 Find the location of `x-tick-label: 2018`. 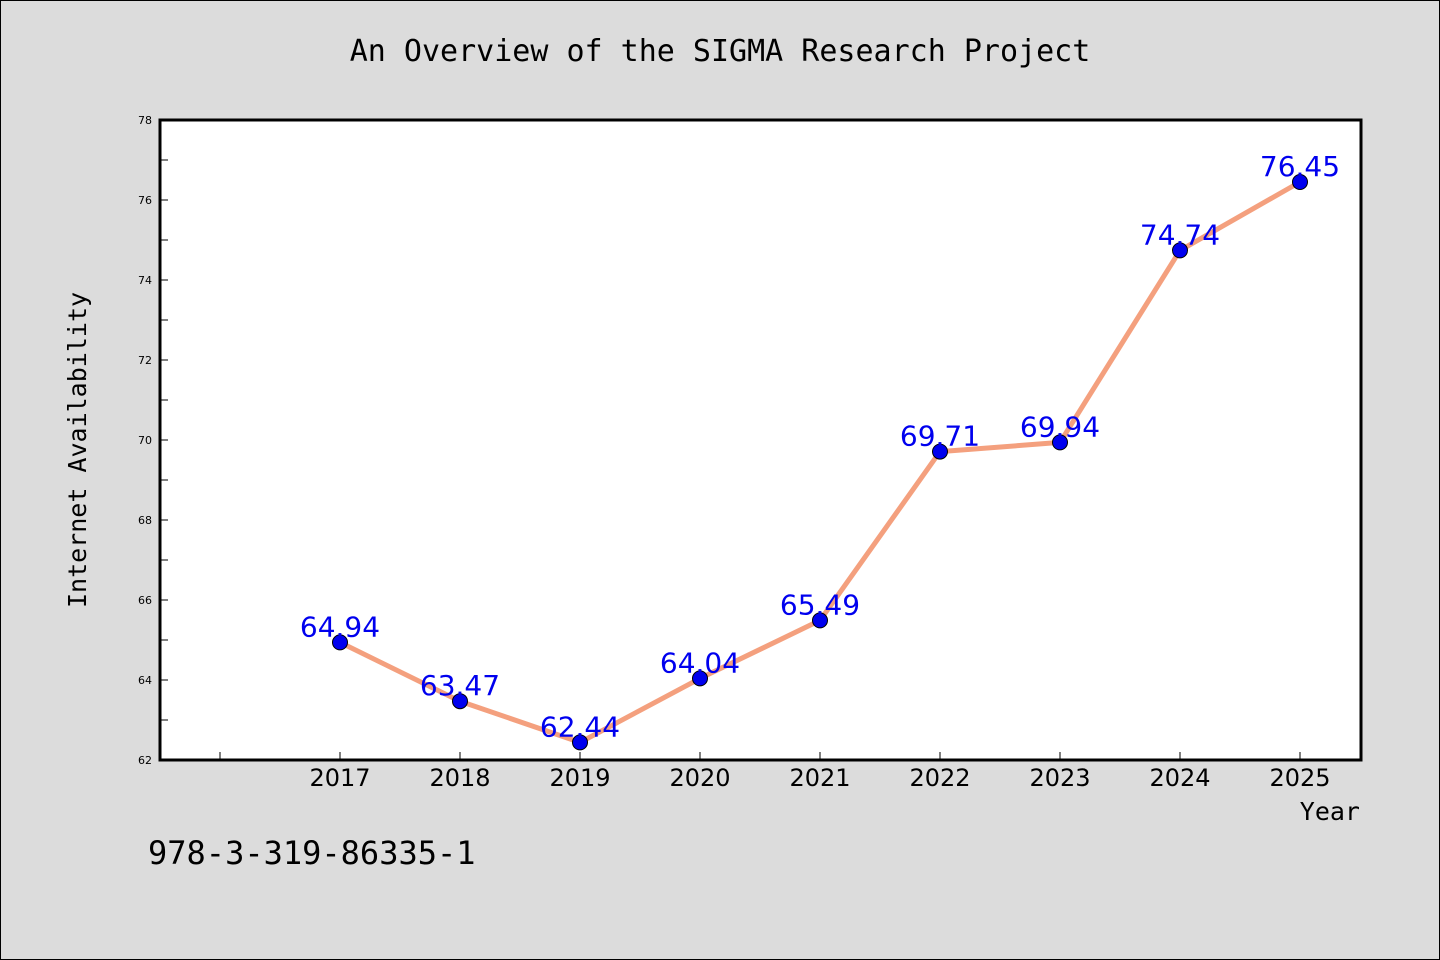

x-tick-label: 2018 is located at coordinates (459, 778).